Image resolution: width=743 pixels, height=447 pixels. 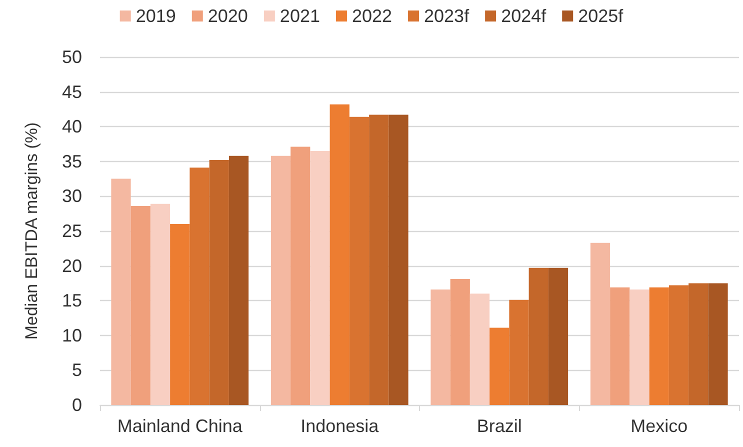 I want to click on legend-label: 2019, so click(x=156, y=16).